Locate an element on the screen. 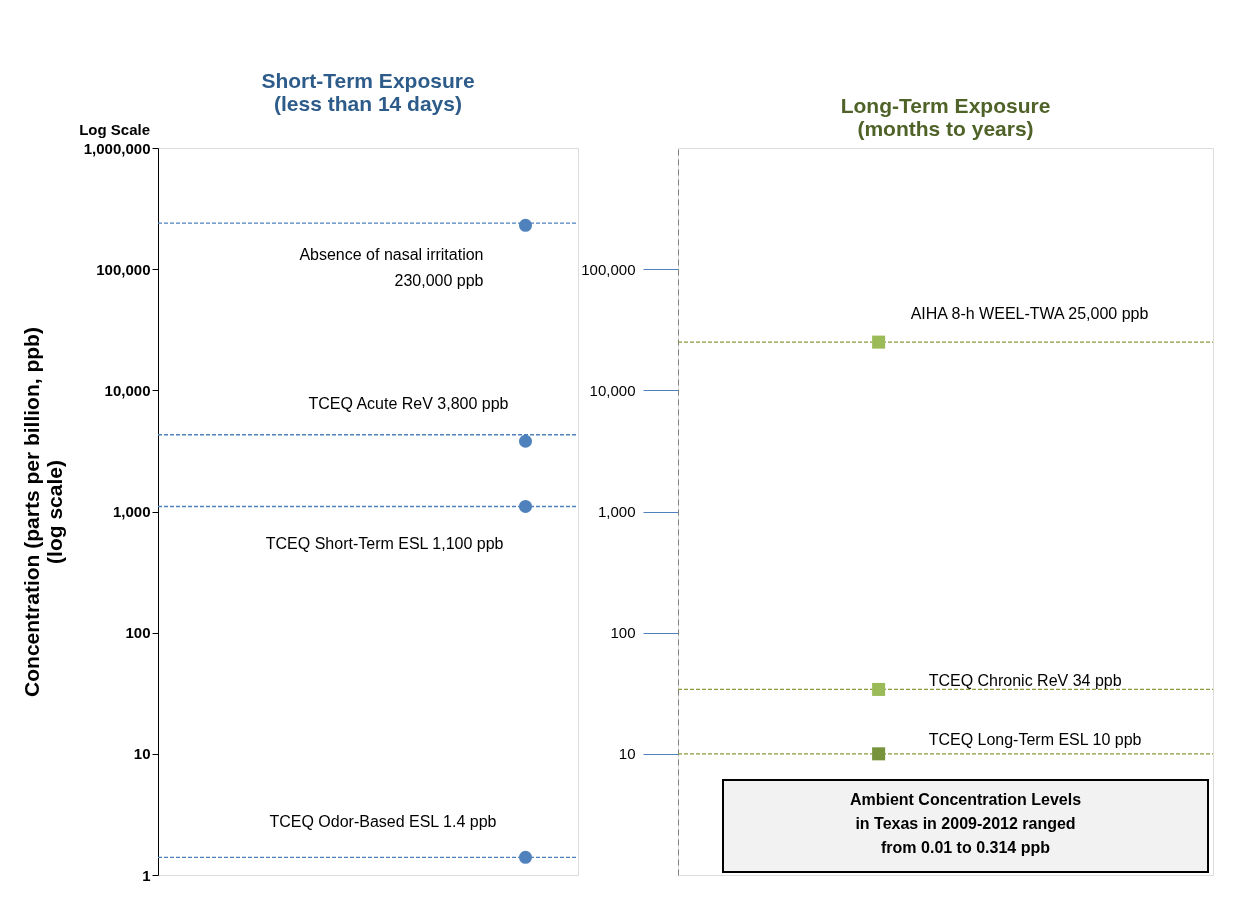 This screenshot has height=905, width=1244. y-axis-title: Concentration (parts per billion, ppb) (log scale) is located at coordinates (42, 512).